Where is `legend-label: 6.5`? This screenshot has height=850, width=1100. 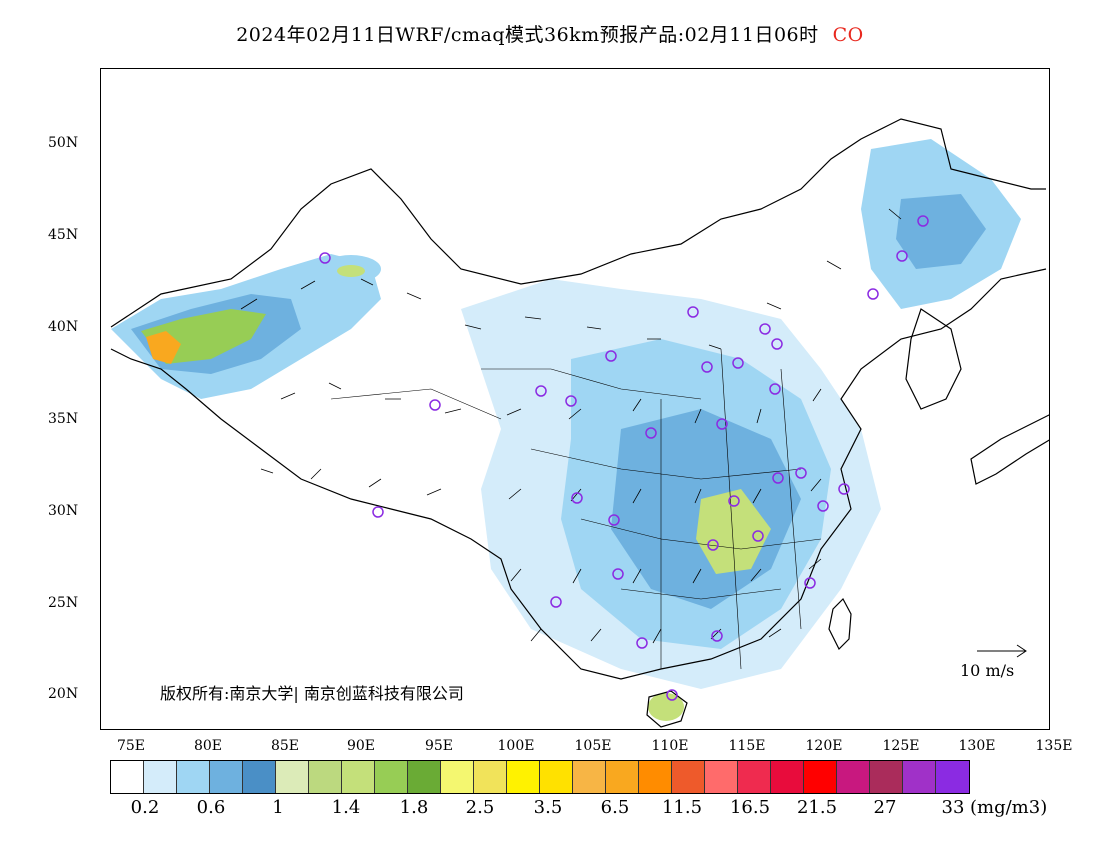
legend-label: 6.5 is located at coordinates (615, 807).